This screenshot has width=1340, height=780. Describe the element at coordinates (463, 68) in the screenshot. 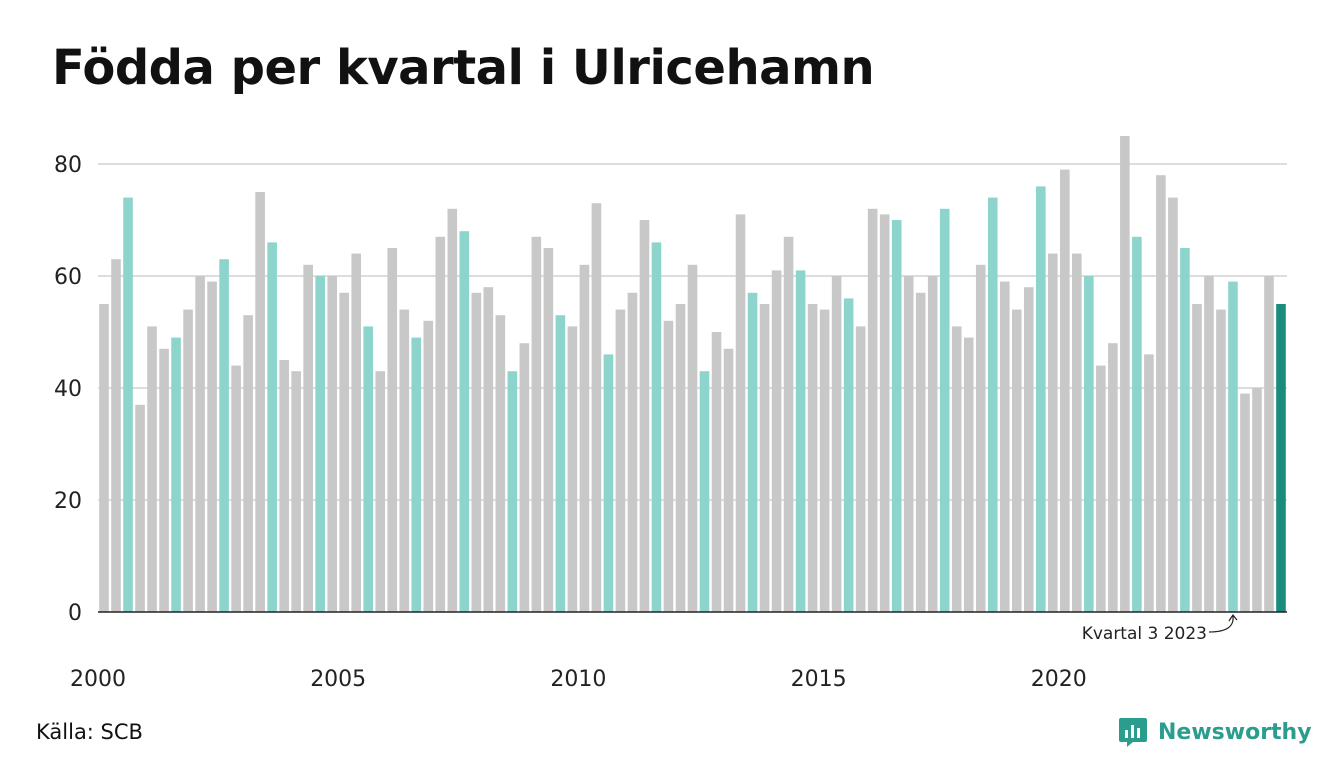

I see `chart-title: Födda per kvartal i Ulricehamn` at that location.